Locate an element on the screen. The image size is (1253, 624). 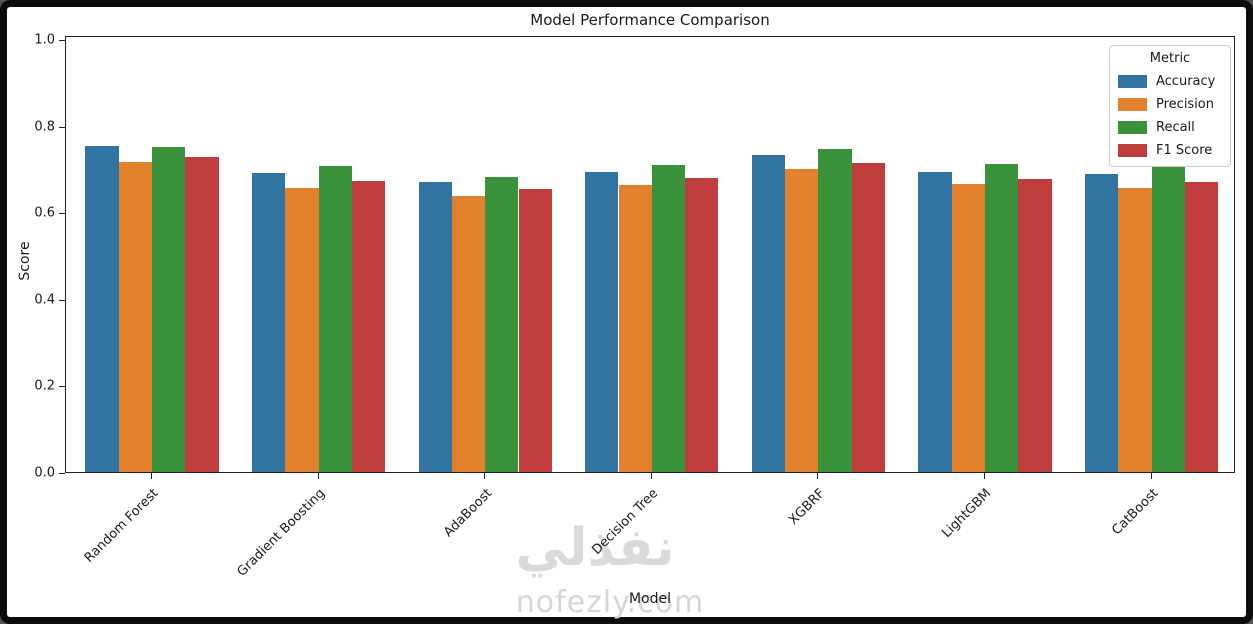
legend-label: Accuracy is located at coordinates (1186, 81).